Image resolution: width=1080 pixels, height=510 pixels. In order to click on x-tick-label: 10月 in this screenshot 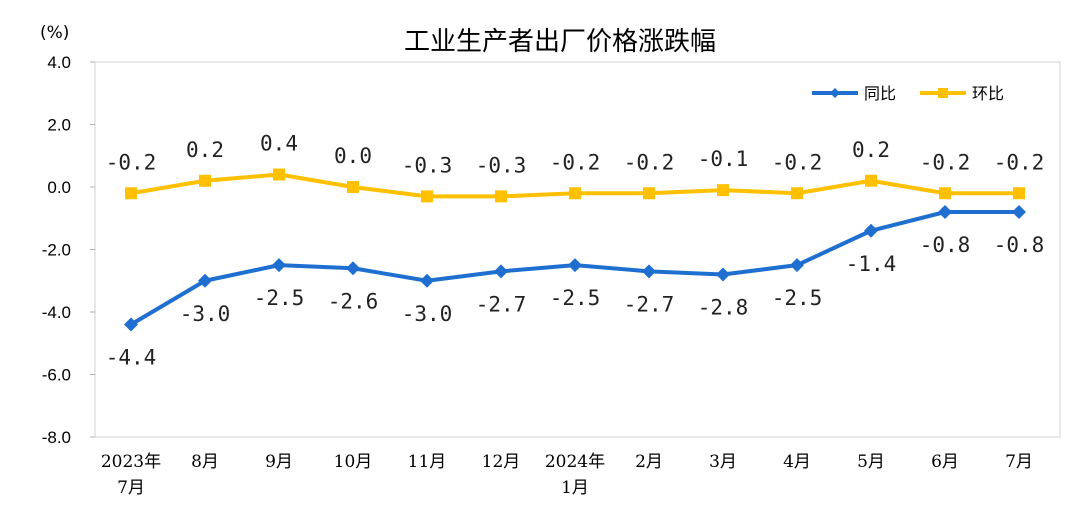, I will do `click(353, 462)`.